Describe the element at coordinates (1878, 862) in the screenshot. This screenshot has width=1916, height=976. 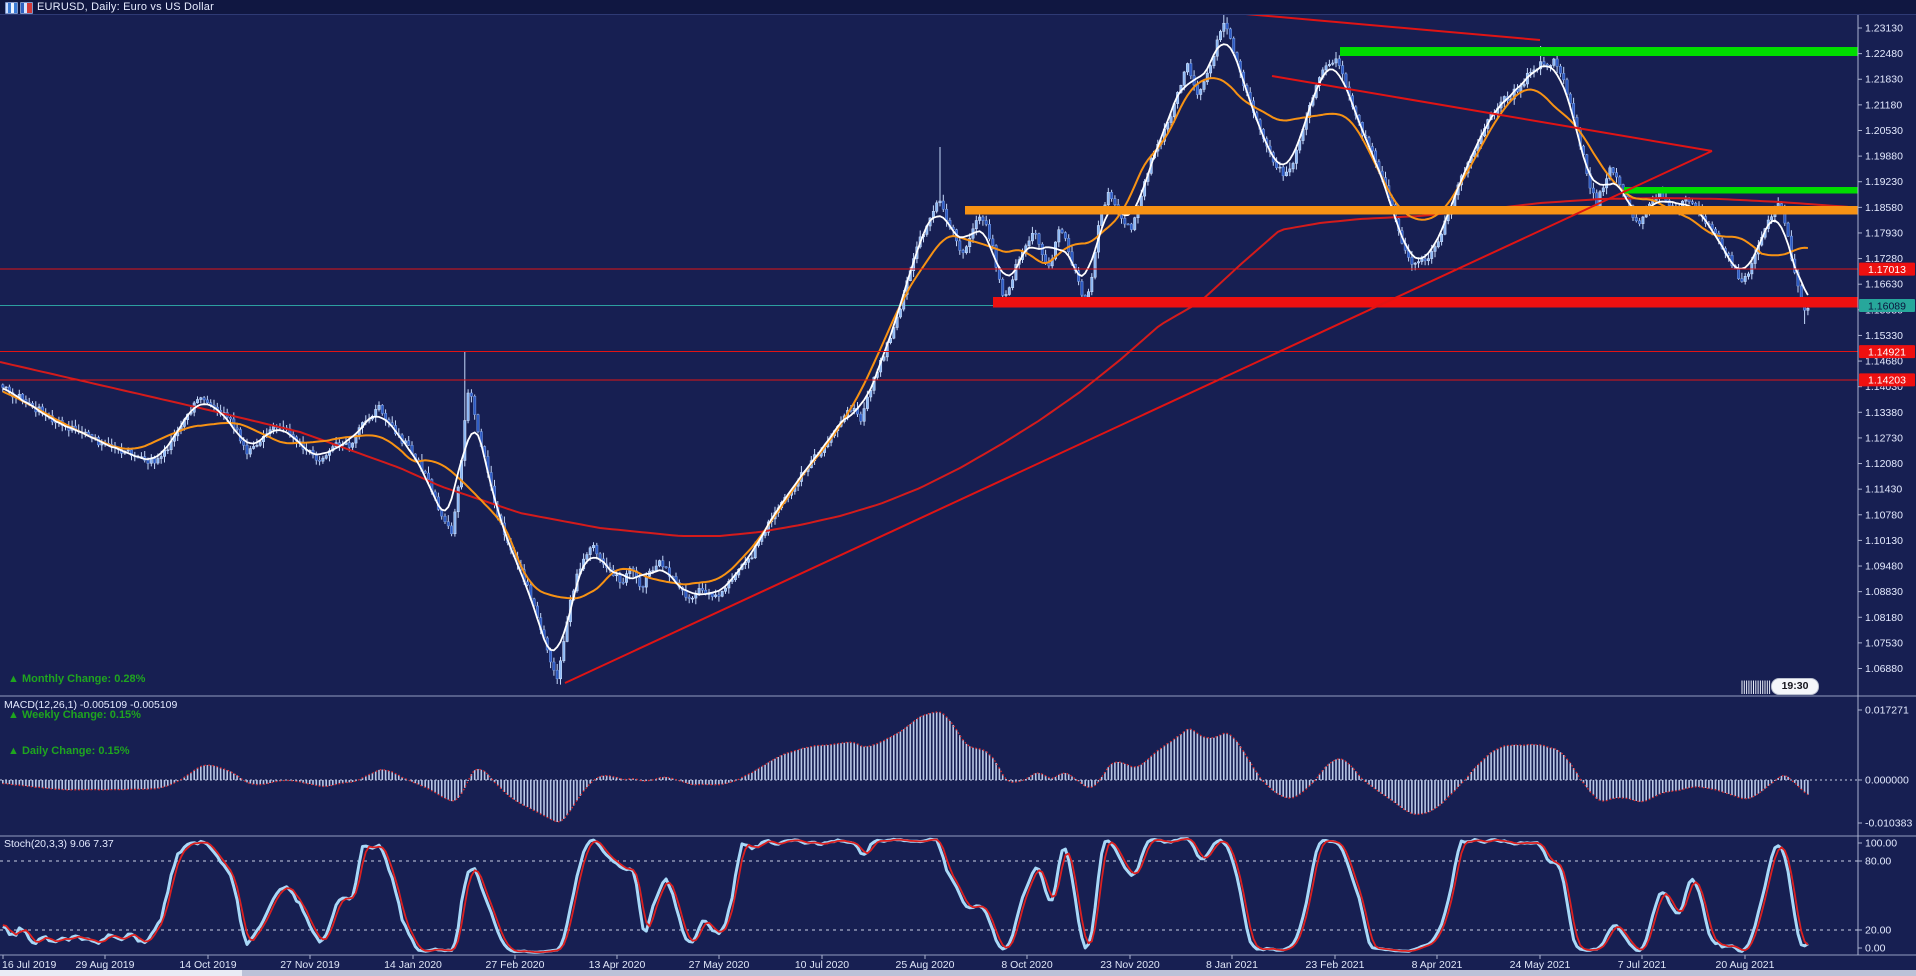
I see `stoch-axis-label: 80.00` at that location.